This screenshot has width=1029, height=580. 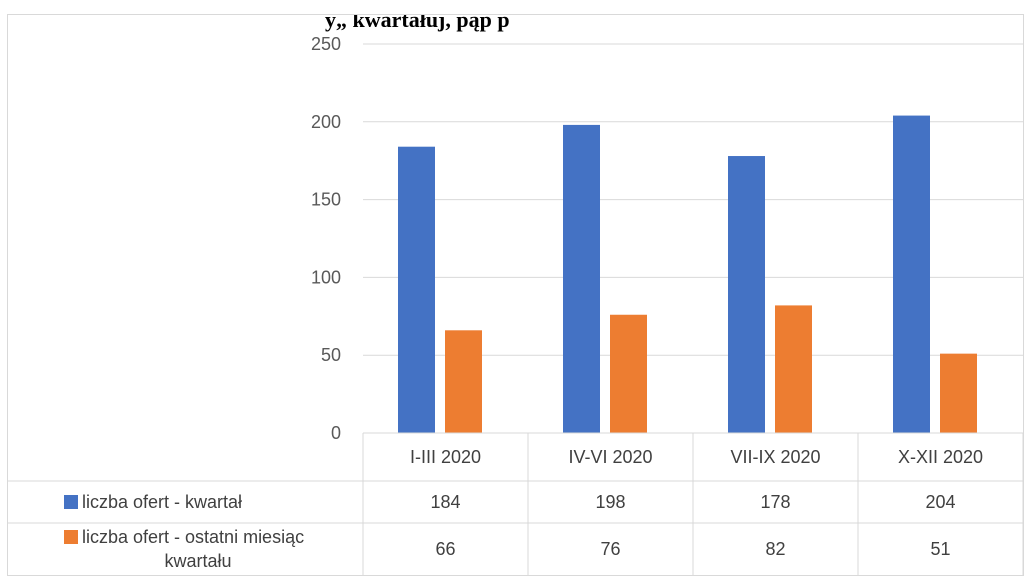 I want to click on category-label: I-III 2020, so click(x=445, y=457).